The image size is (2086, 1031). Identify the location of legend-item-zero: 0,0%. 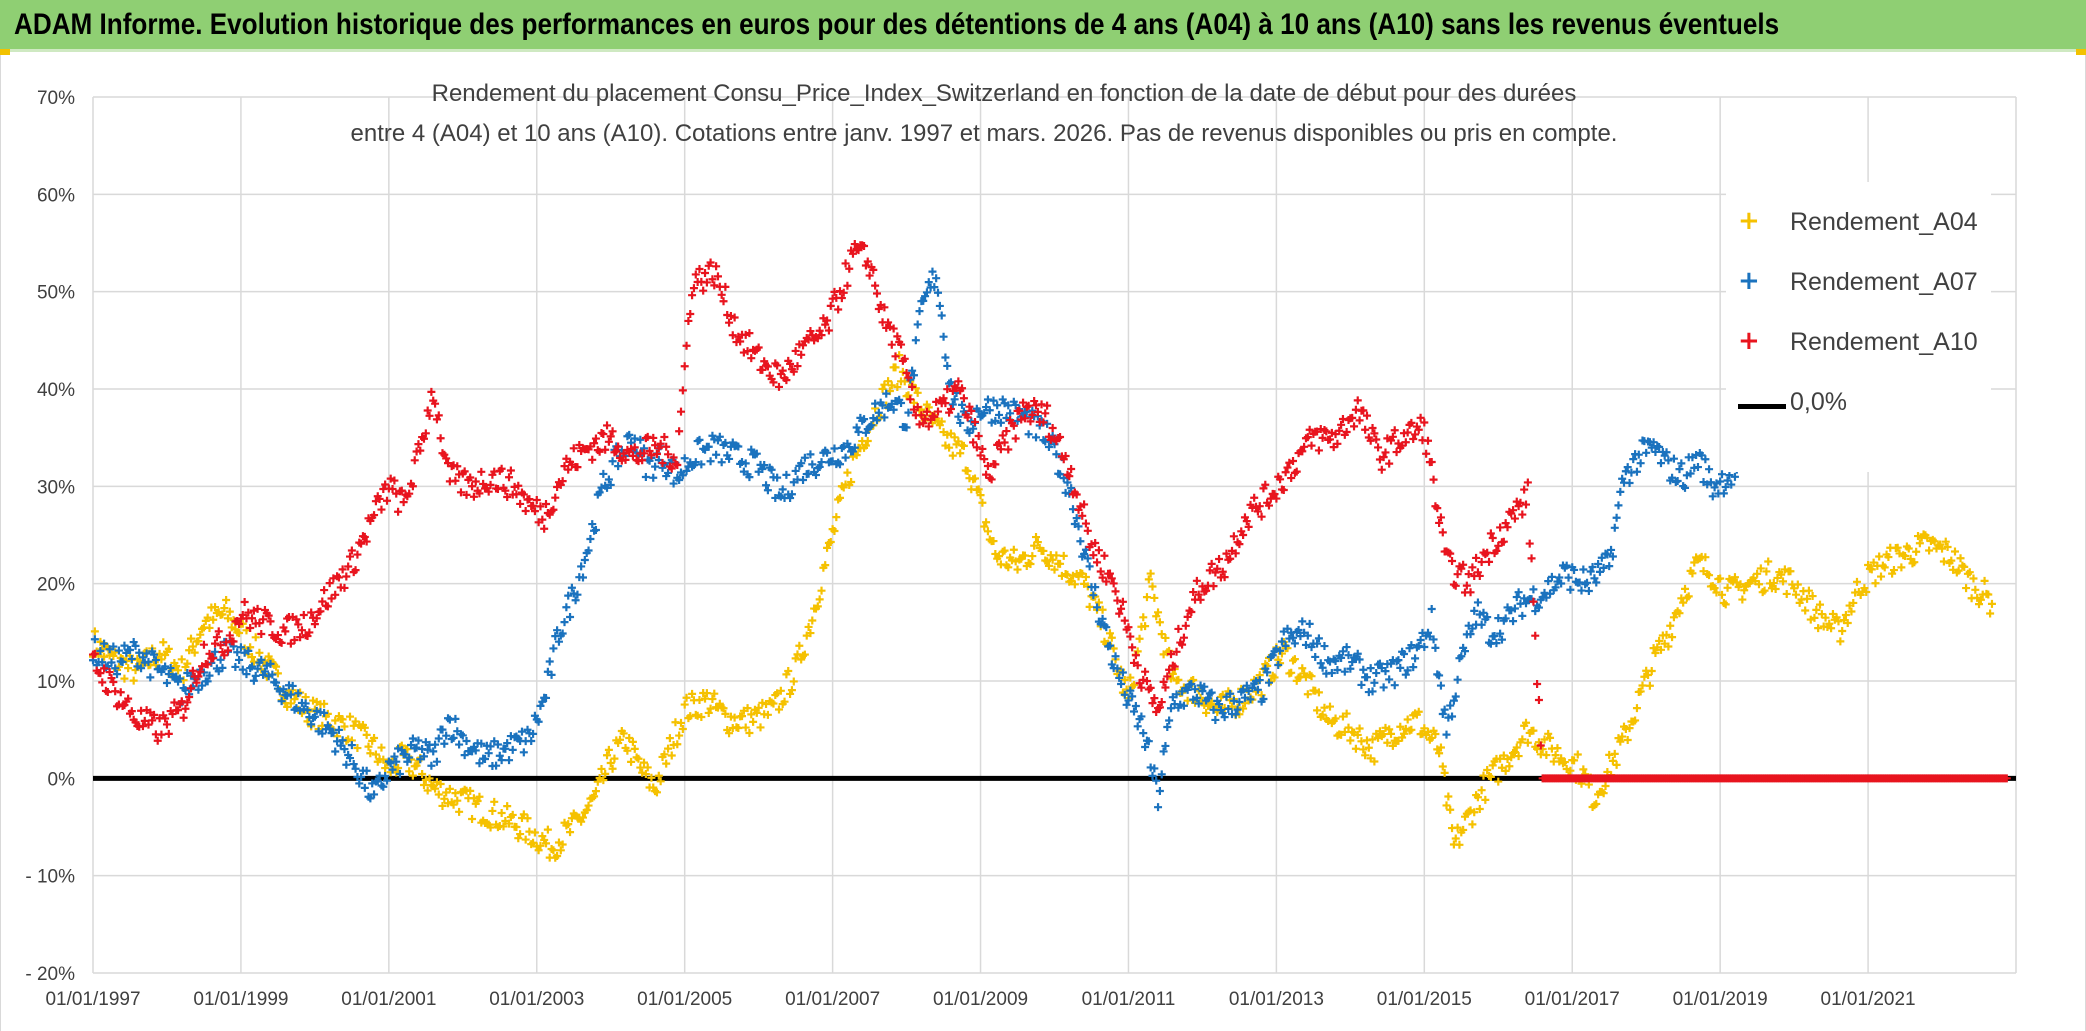
(1858, 402).